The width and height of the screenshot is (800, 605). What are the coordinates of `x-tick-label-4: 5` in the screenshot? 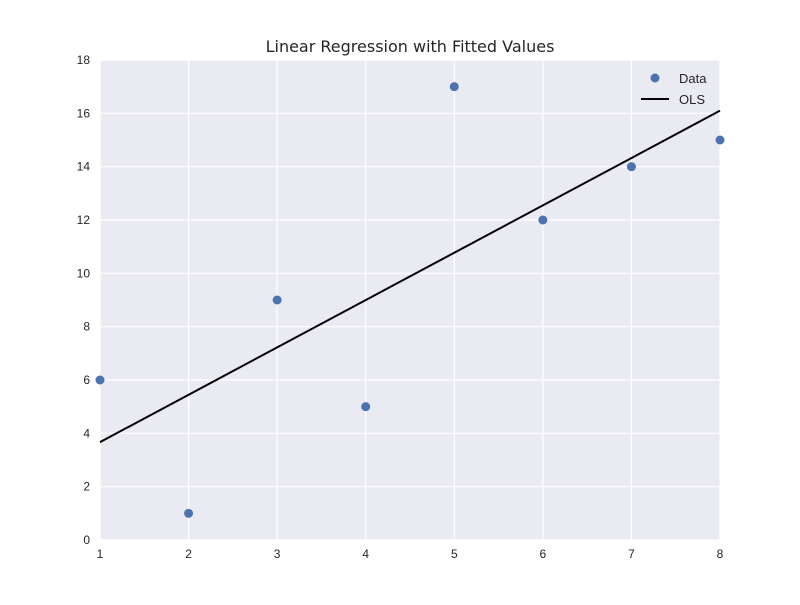 It's located at (454, 554).